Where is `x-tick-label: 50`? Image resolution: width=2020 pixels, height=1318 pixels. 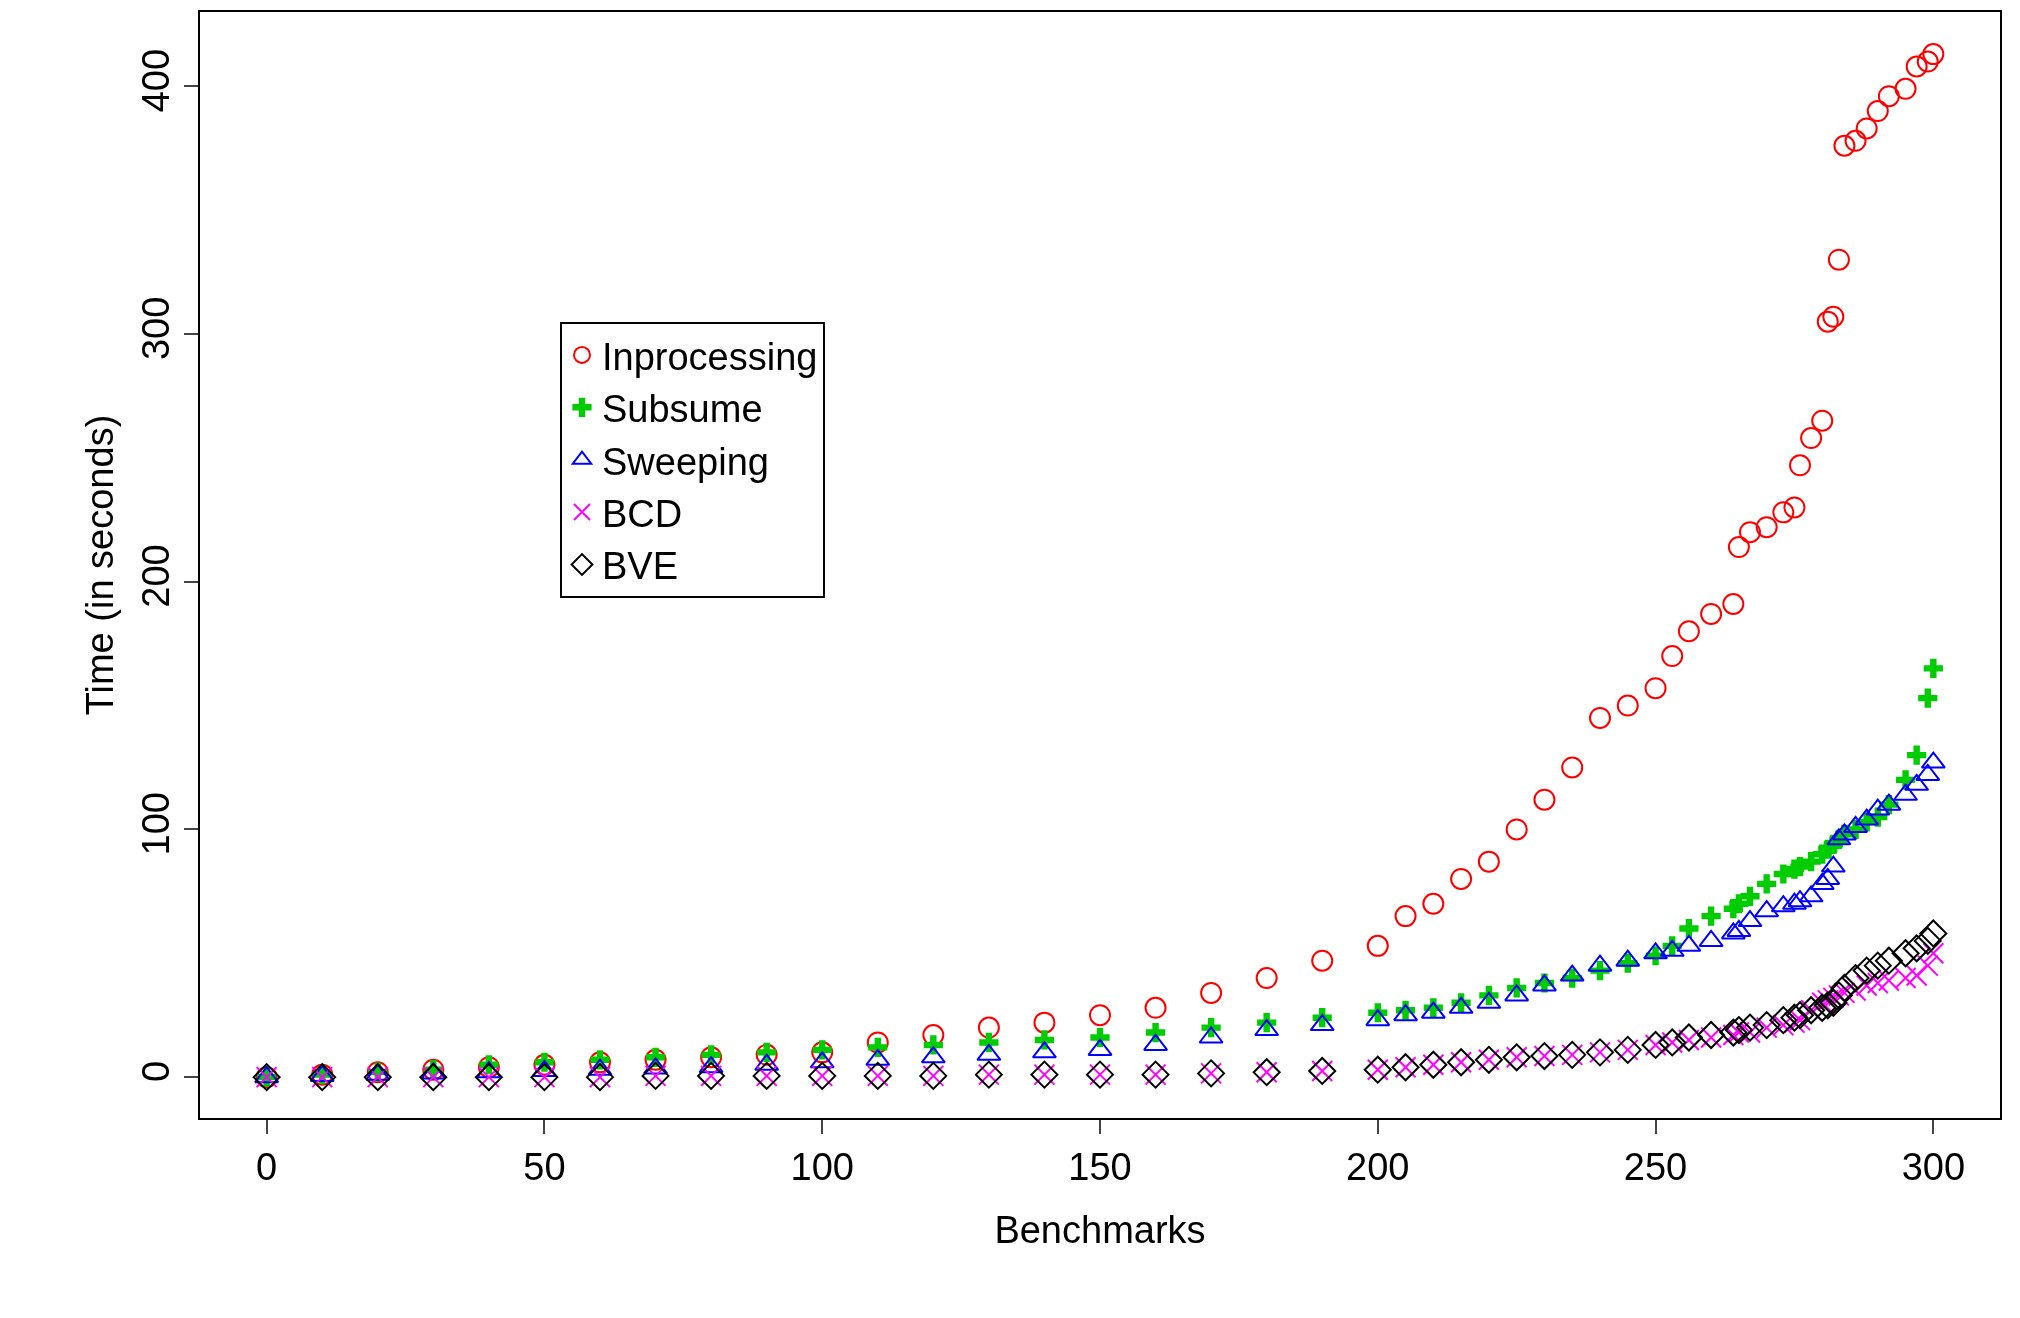 x-tick-label: 50 is located at coordinates (544, 1166).